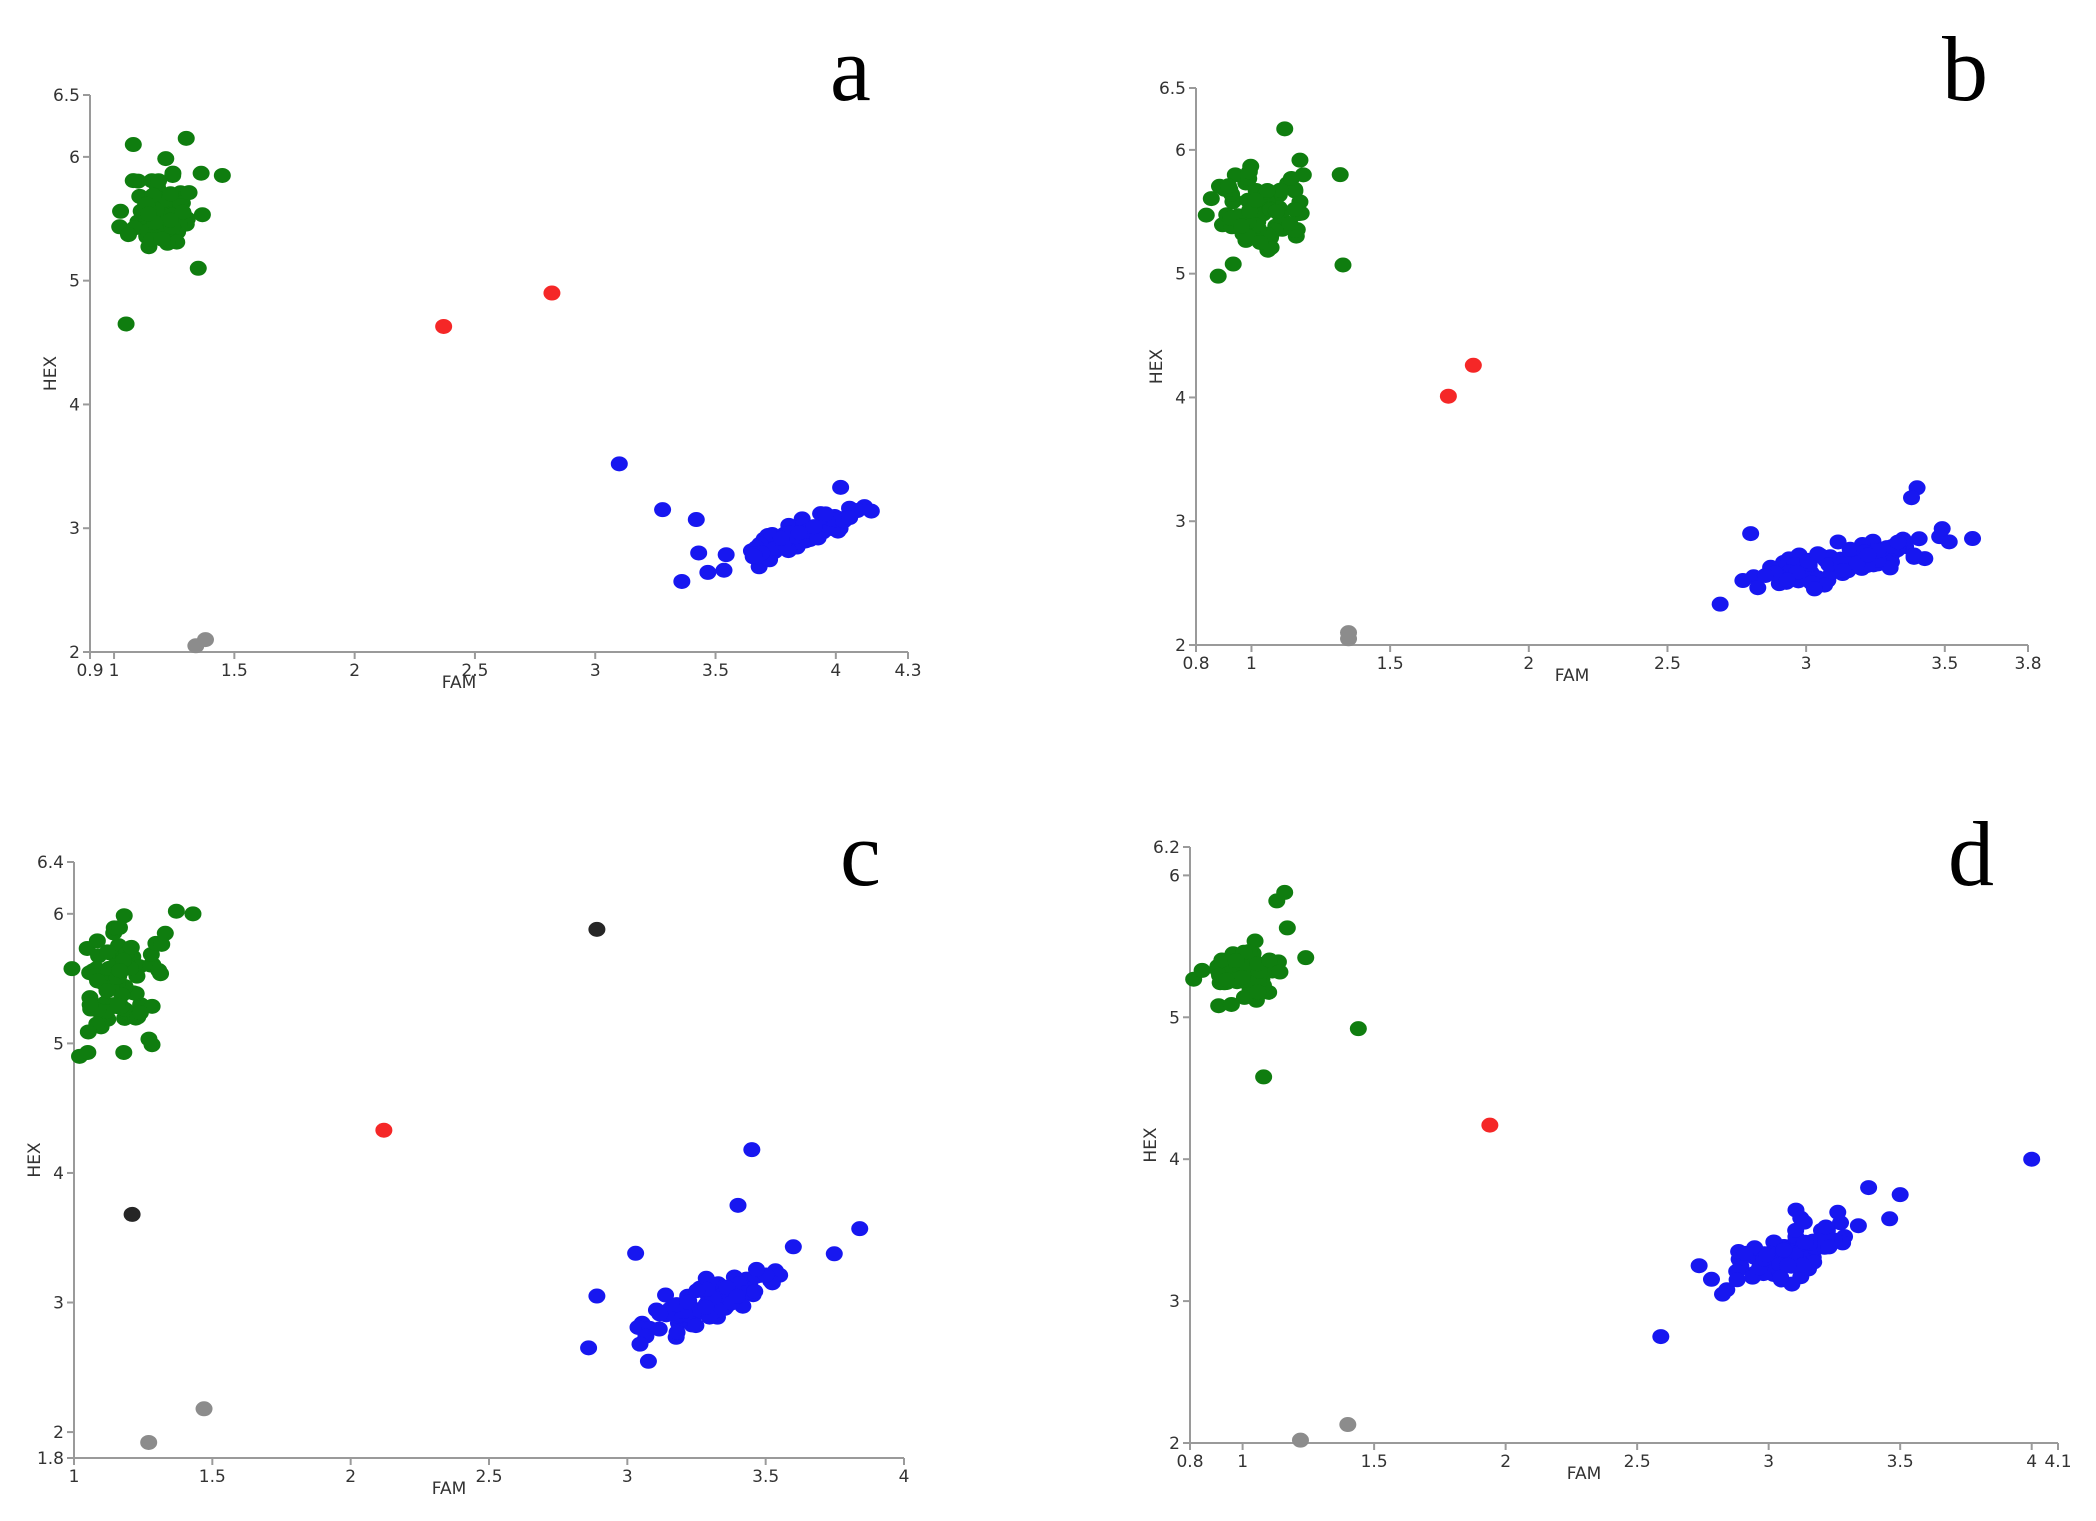 This screenshot has height=1521, width=2096. What do you see at coordinates (1374, 1462) in the screenshot?
I see `x-tick-label: 1.5` at bounding box center [1374, 1462].